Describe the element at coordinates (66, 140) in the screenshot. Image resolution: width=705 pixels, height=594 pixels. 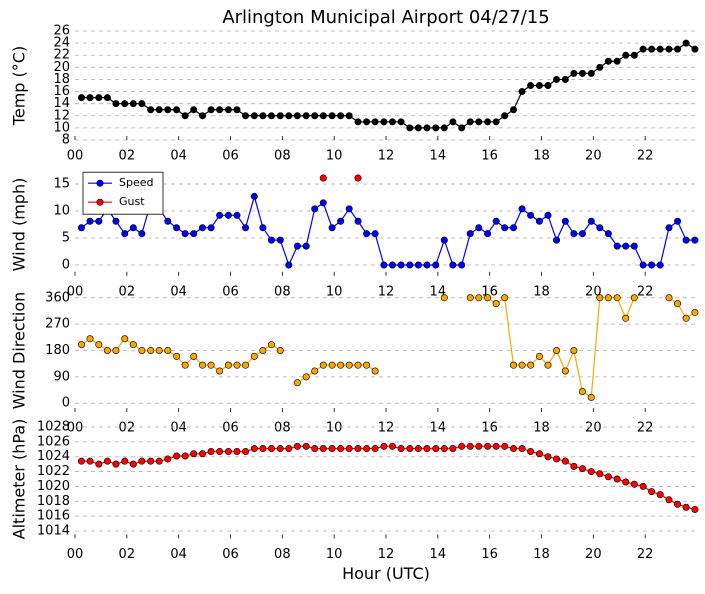
I see `y-tick-label: 8` at that location.